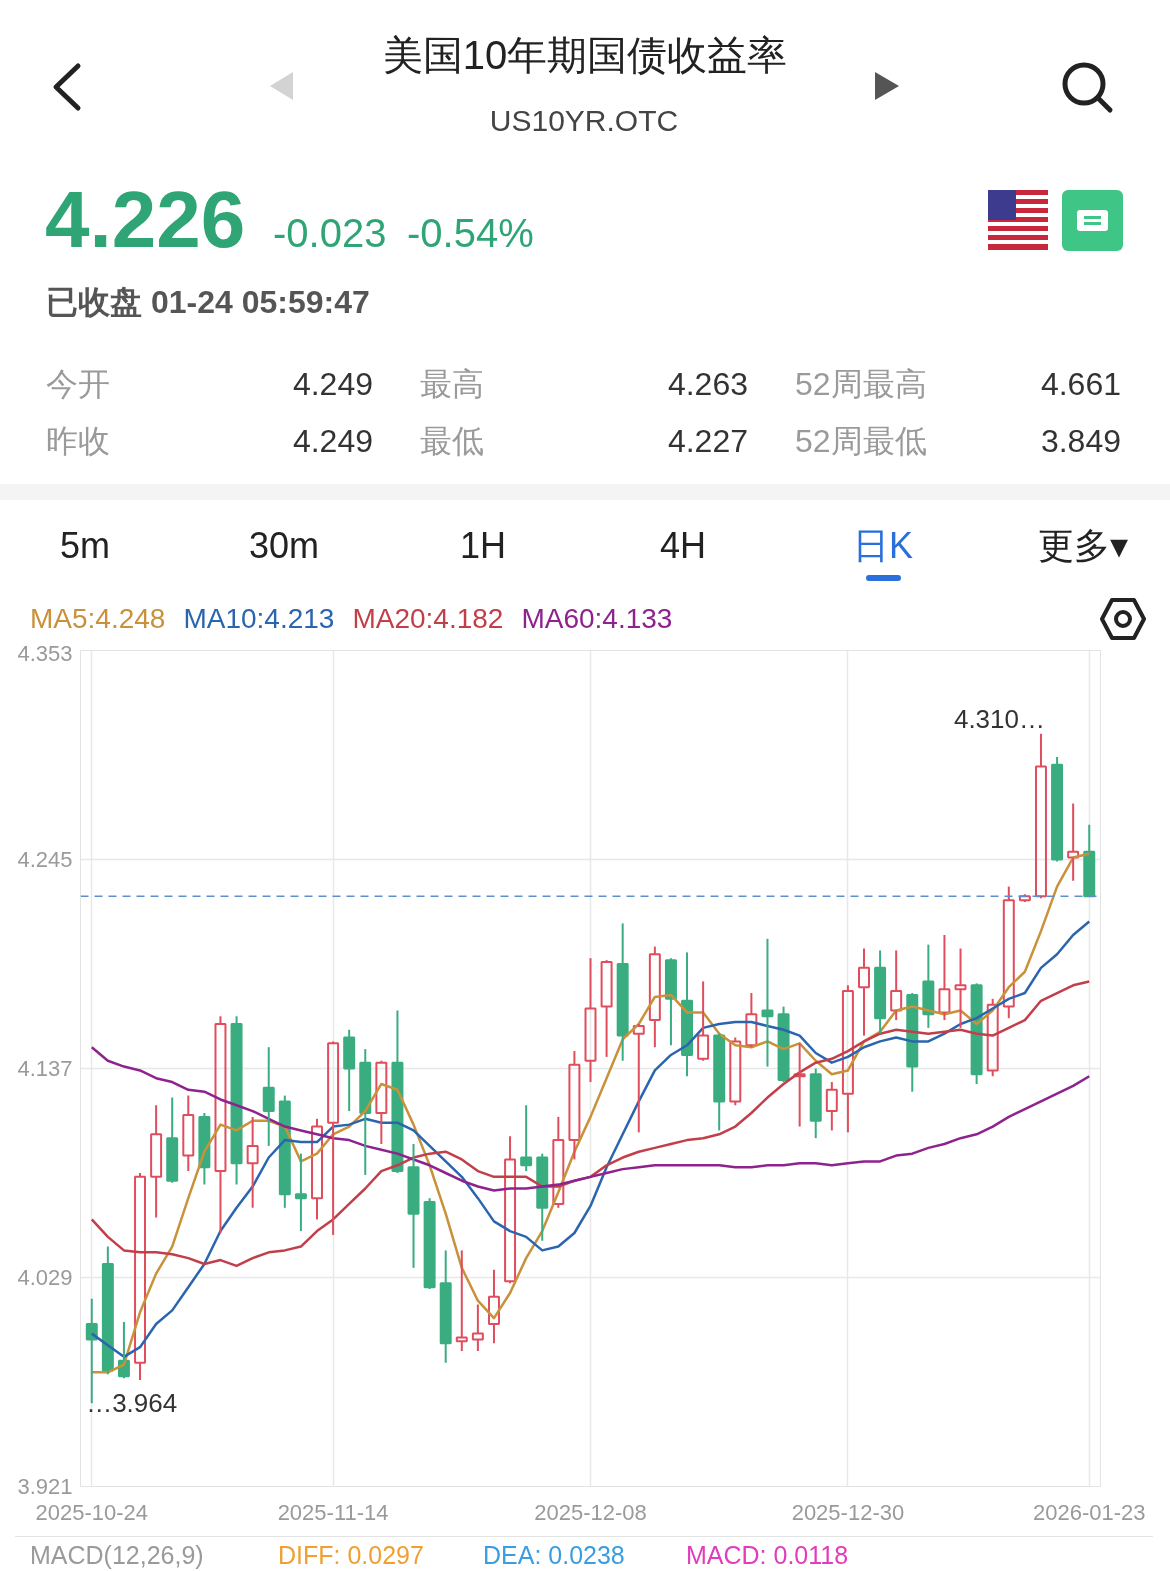 This screenshot has height=1571, width=1170. Describe the element at coordinates (1083, 545) in the screenshot. I see `text: 更多▾` at that location.